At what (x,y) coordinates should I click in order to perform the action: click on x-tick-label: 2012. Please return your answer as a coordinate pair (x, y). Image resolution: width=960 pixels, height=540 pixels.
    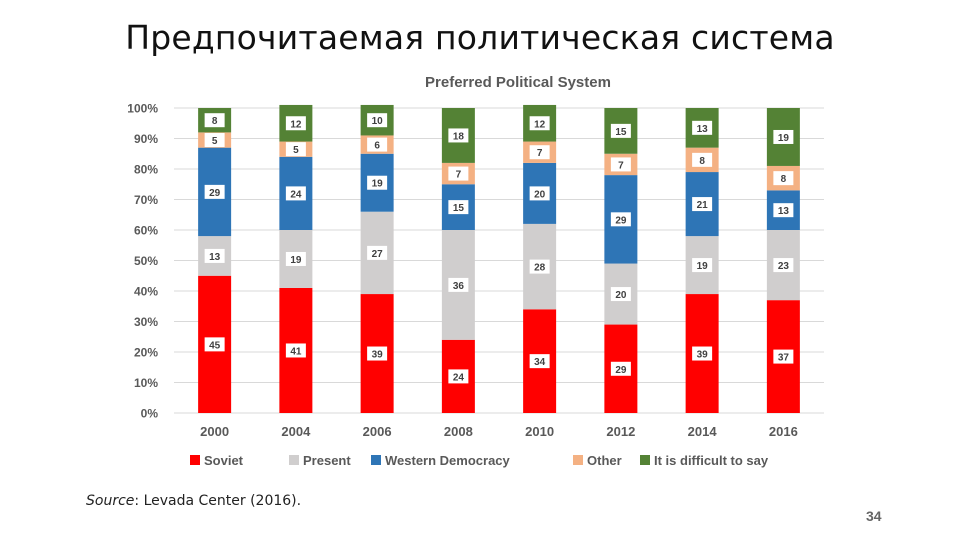
    Looking at the image, I should click on (620, 431).